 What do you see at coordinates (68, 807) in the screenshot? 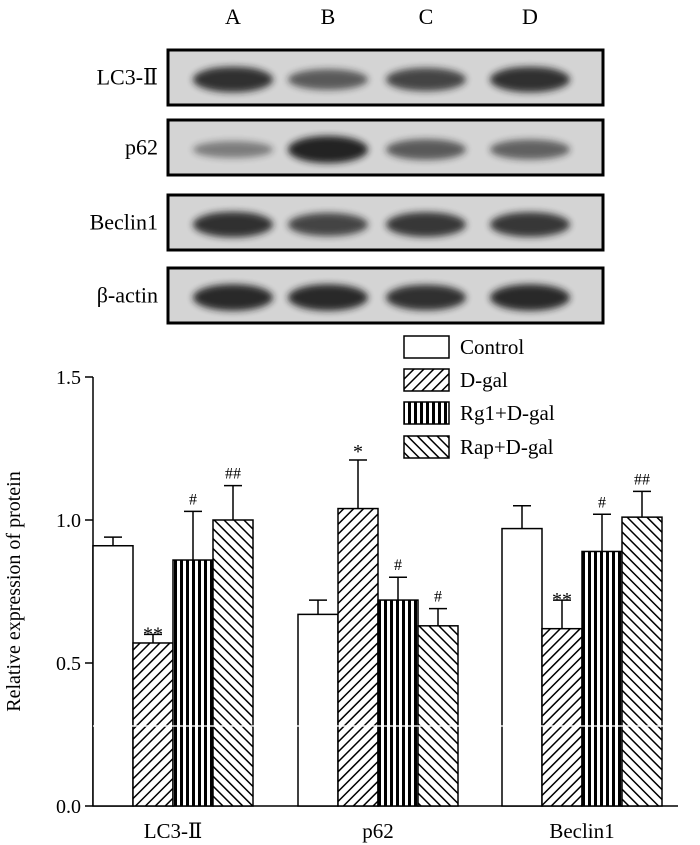
I see `y-tick-label: 0.0` at bounding box center [68, 807].